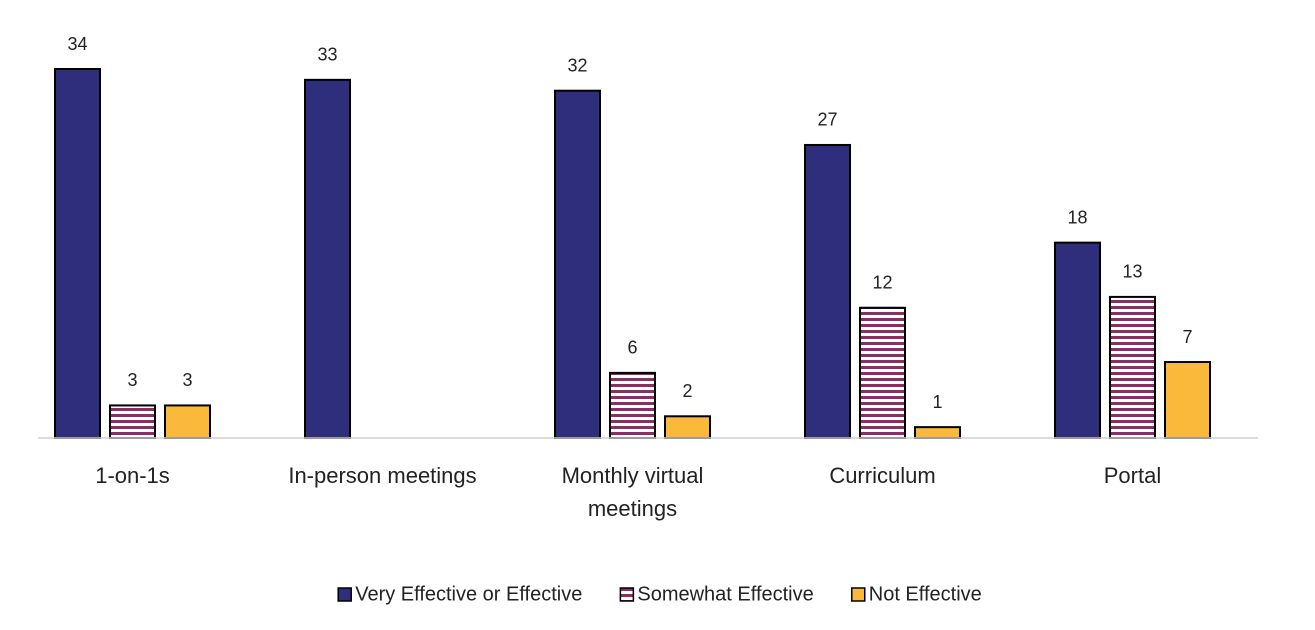  I want to click on data-label: 18, so click(1077, 217).